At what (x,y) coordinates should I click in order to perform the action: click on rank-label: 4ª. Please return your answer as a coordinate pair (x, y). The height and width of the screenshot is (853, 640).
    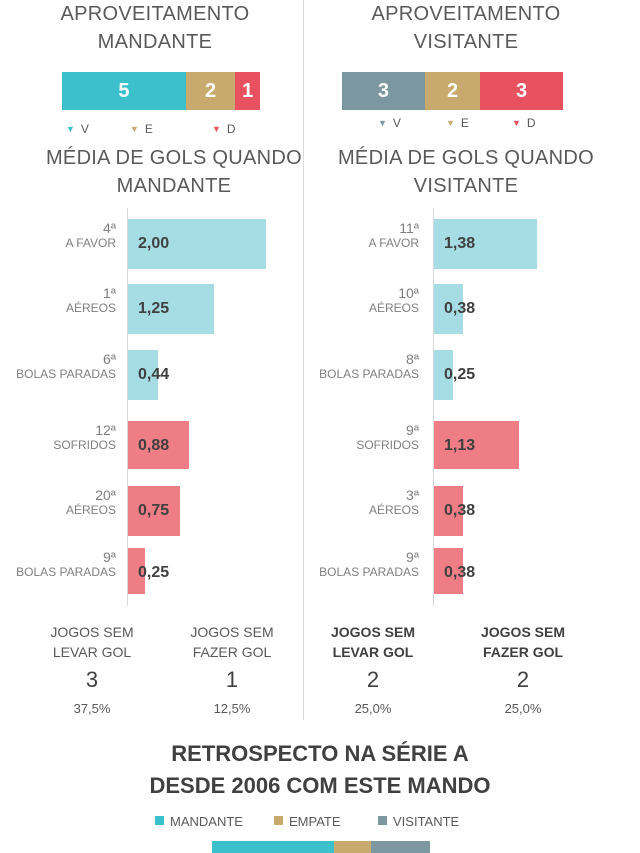
    Looking at the image, I should click on (109, 228).